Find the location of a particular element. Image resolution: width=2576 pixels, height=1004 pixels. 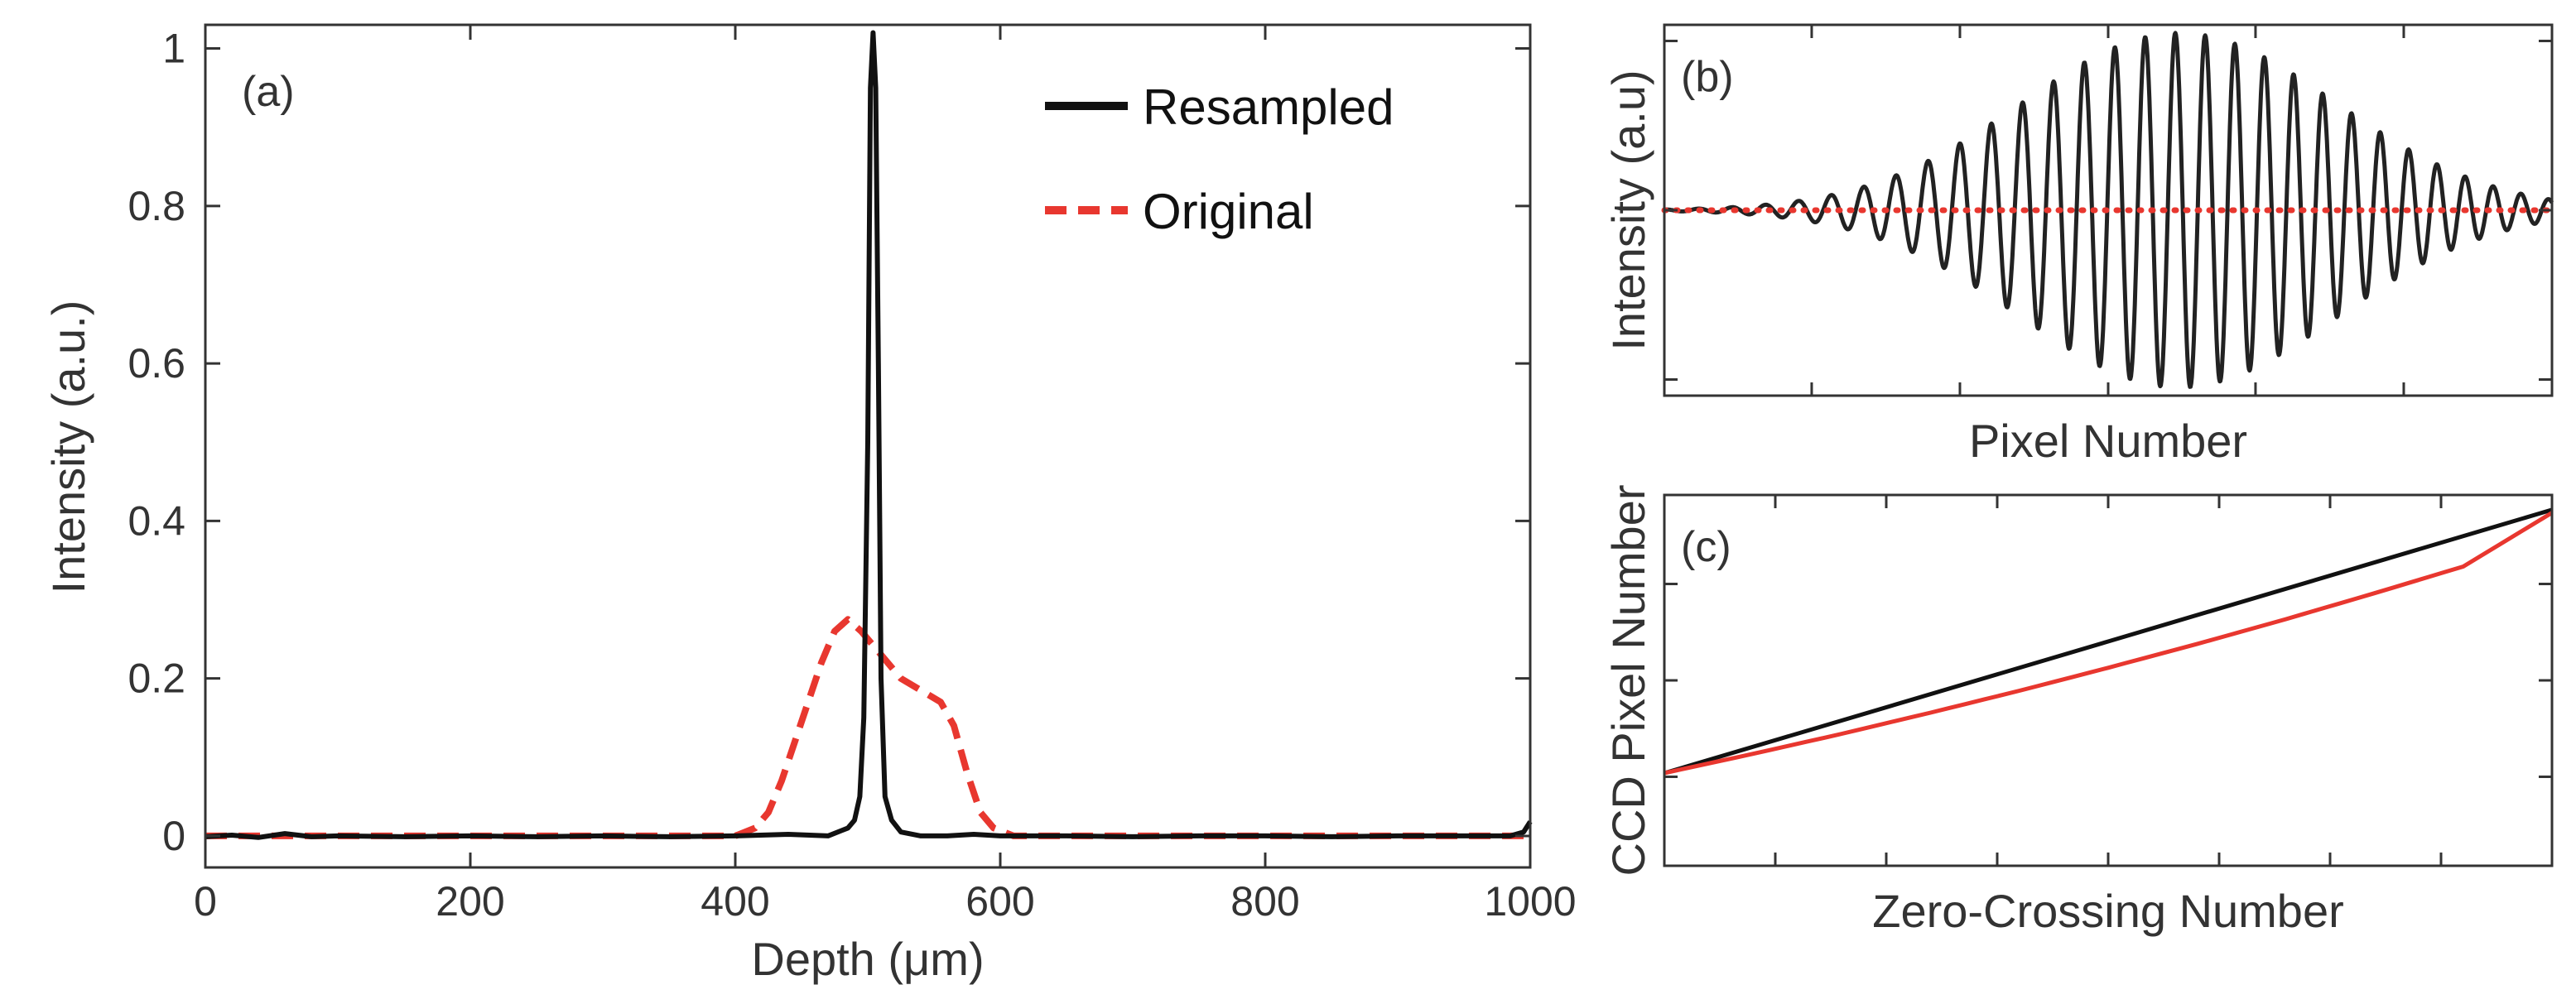

panel-b-ylabel: Intensity (a.u) is located at coordinates (1628, 210).